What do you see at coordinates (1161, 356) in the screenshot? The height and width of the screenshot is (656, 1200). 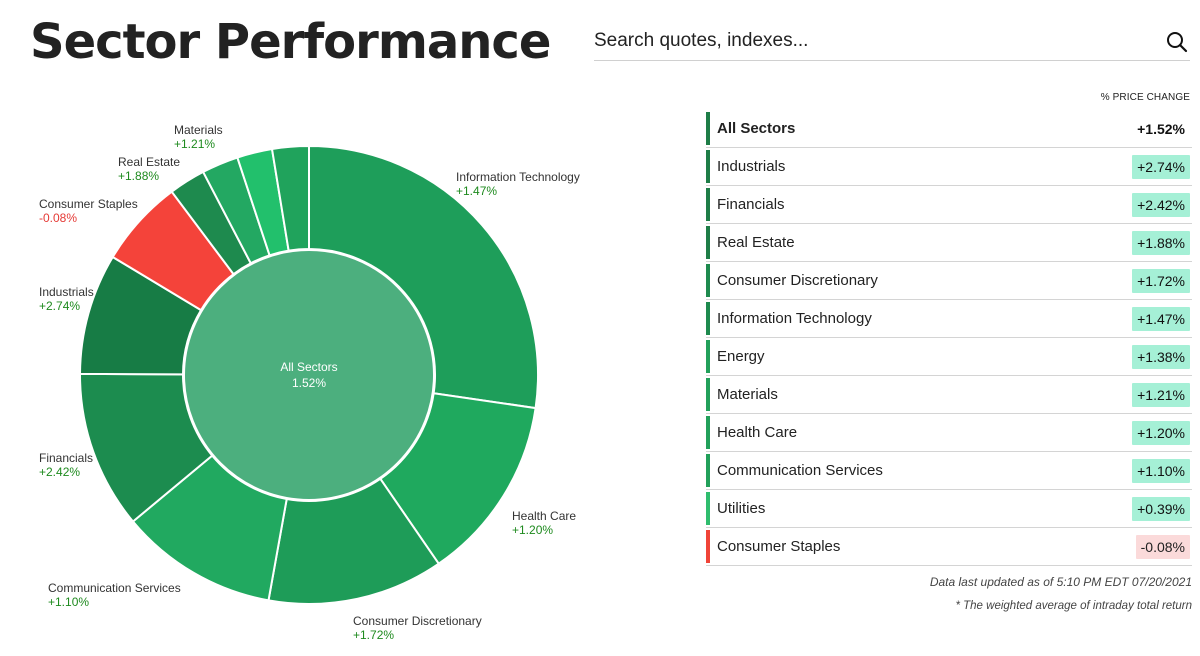 I see `price-change-value: +1.38%` at bounding box center [1161, 356].